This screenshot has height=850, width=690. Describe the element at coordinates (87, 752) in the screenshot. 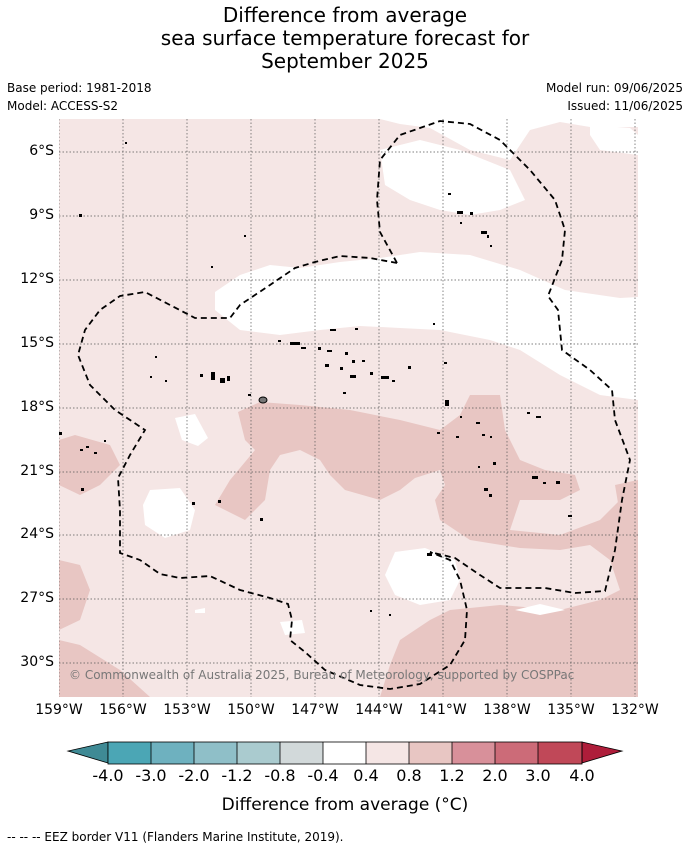

I see `colorbar-low-arrow` at that location.